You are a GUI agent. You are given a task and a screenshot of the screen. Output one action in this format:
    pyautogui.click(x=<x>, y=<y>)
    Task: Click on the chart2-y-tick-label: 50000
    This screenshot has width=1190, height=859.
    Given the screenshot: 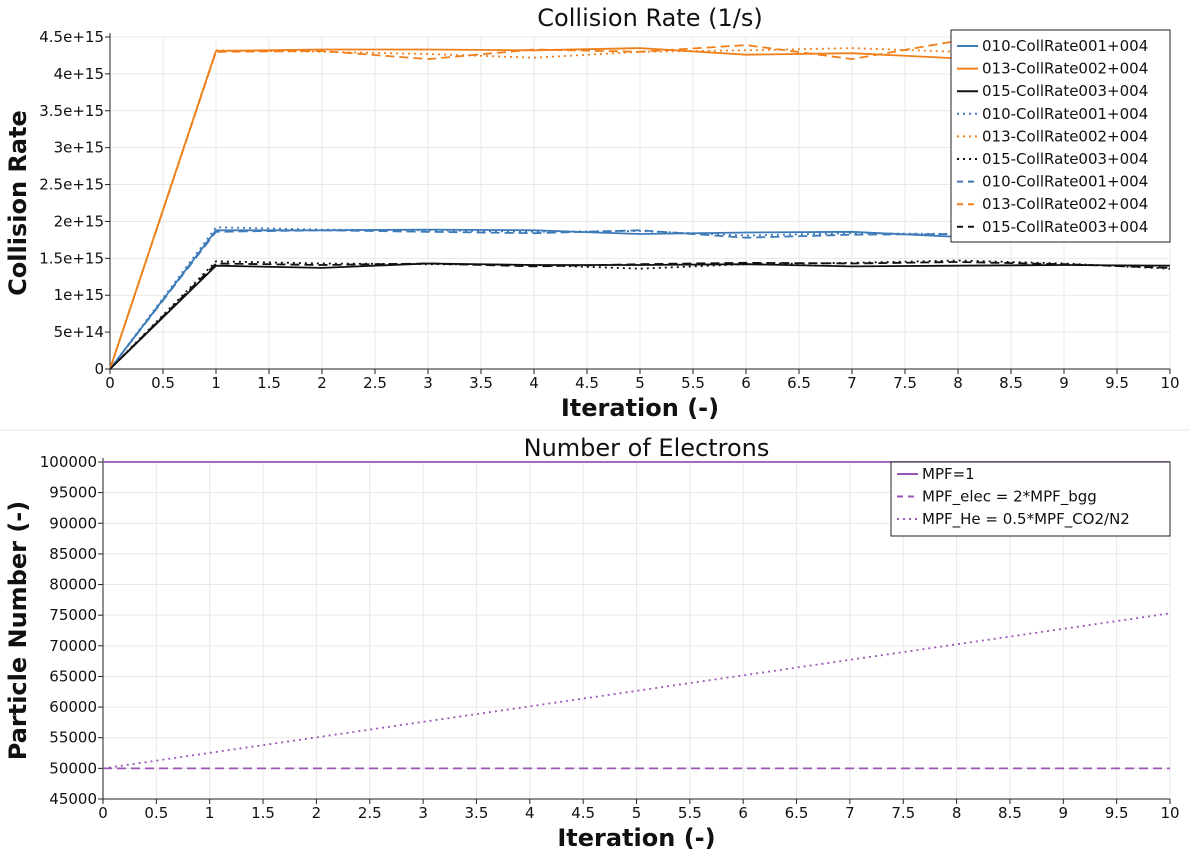 What is the action you would take?
    pyautogui.click(x=73, y=768)
    